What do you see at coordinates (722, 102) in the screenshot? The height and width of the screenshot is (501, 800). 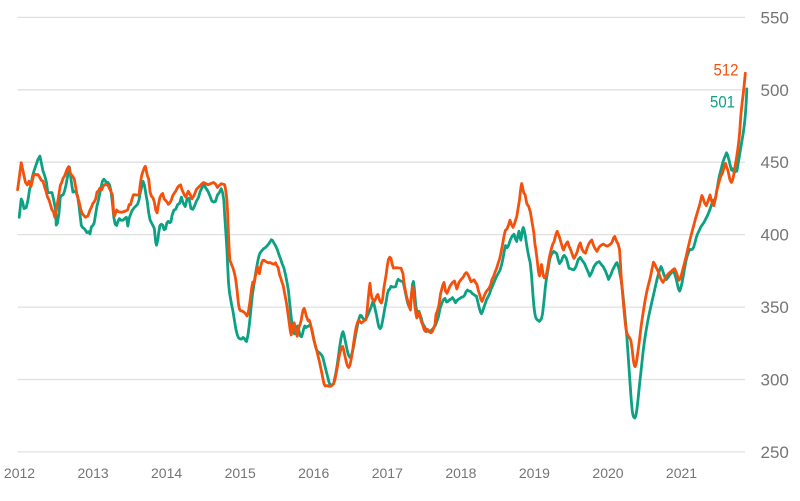 I see `svg-text: 501` at bounding box center [722, 102].